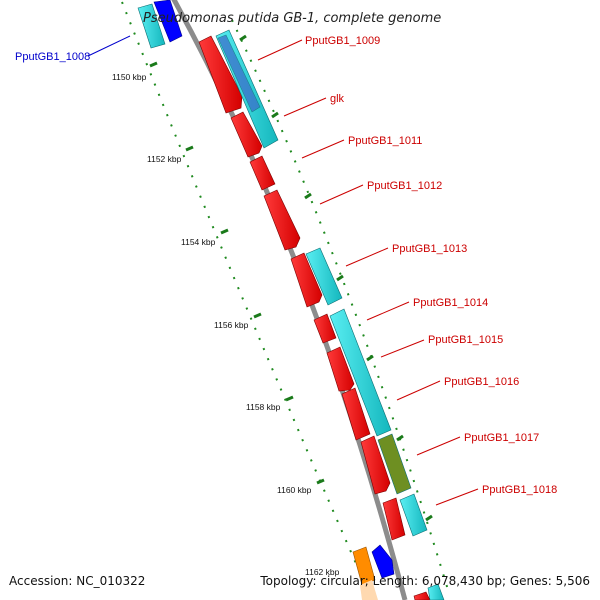 This screenshot has height=600, width=600. Describe the element at coordinates (52, 57) in the screenshot. I see `gene-label-1008: PputGB1_1008` at that location.